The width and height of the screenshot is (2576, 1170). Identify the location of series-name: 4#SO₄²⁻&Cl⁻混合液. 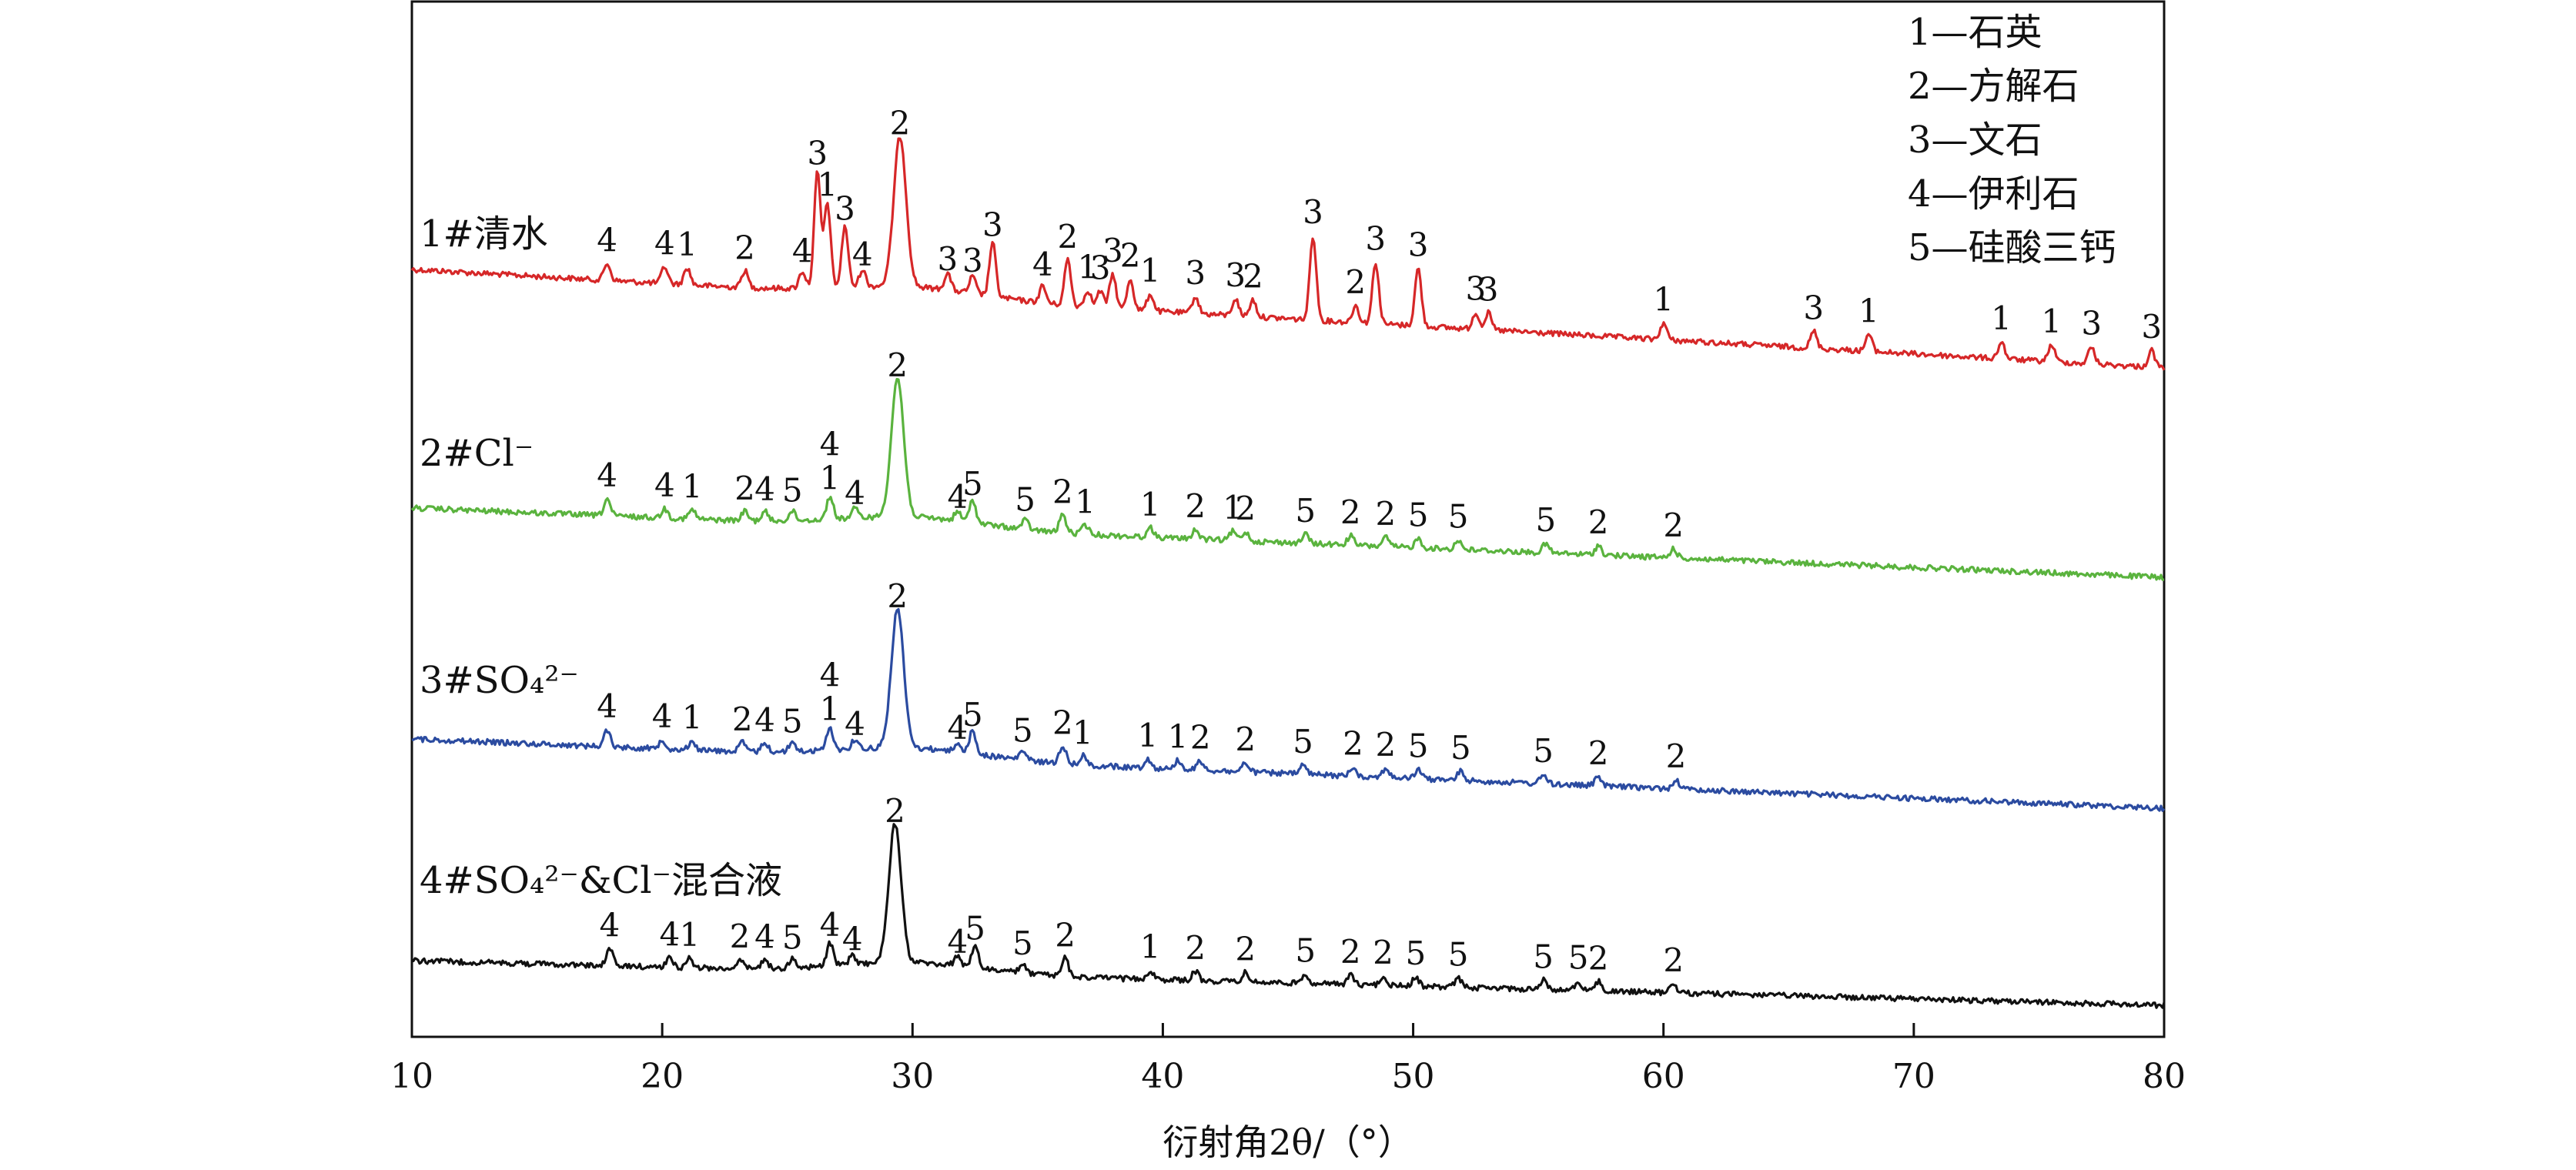
(601, 881).